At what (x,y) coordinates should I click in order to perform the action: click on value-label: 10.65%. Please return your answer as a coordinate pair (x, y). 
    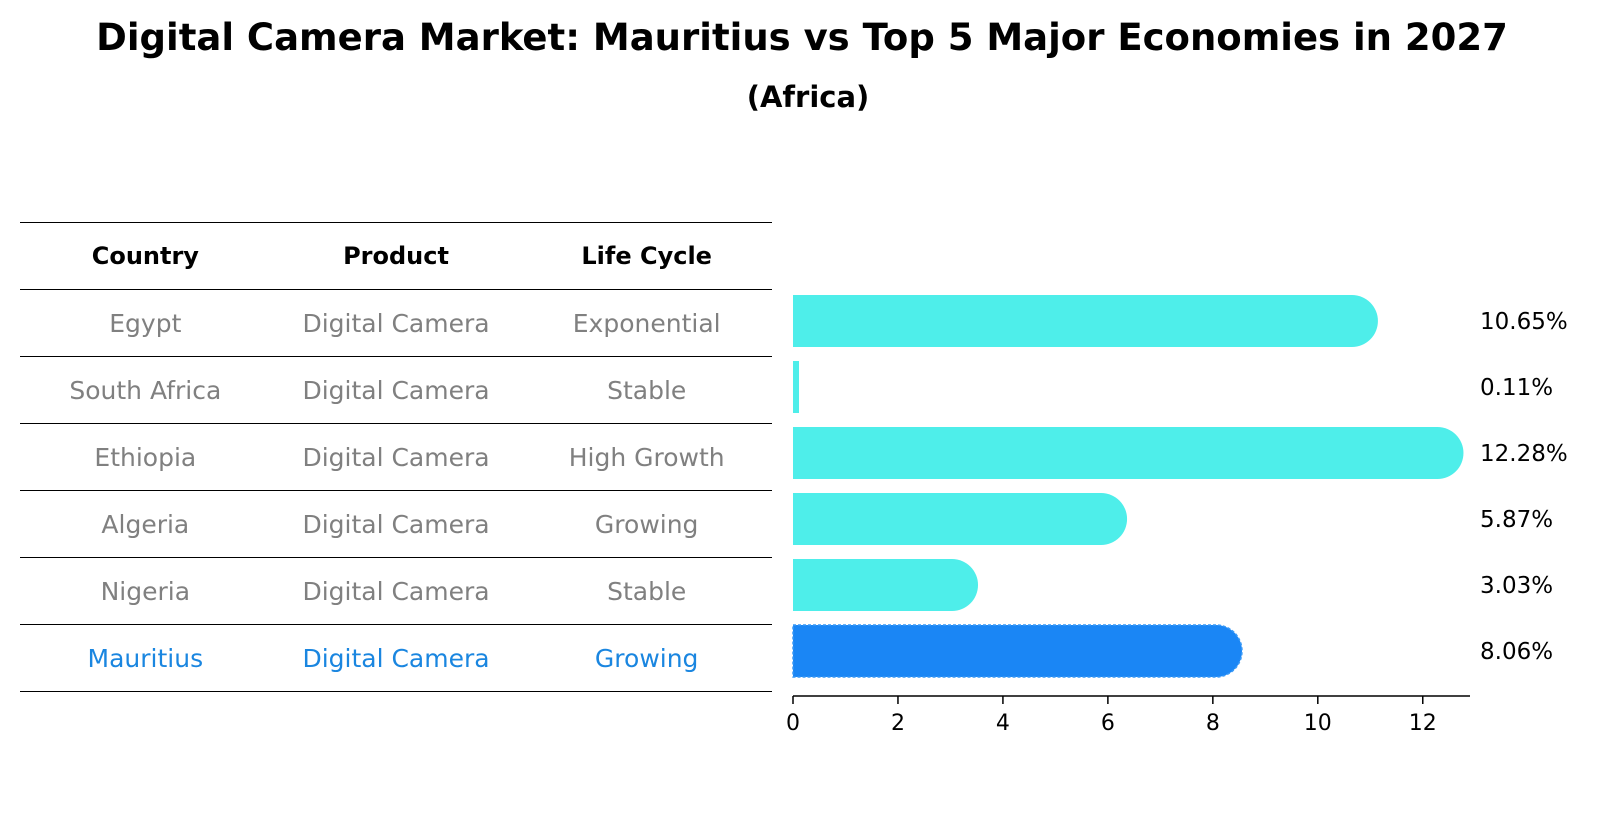
    Looking at the image, I should click on (1524, 322).